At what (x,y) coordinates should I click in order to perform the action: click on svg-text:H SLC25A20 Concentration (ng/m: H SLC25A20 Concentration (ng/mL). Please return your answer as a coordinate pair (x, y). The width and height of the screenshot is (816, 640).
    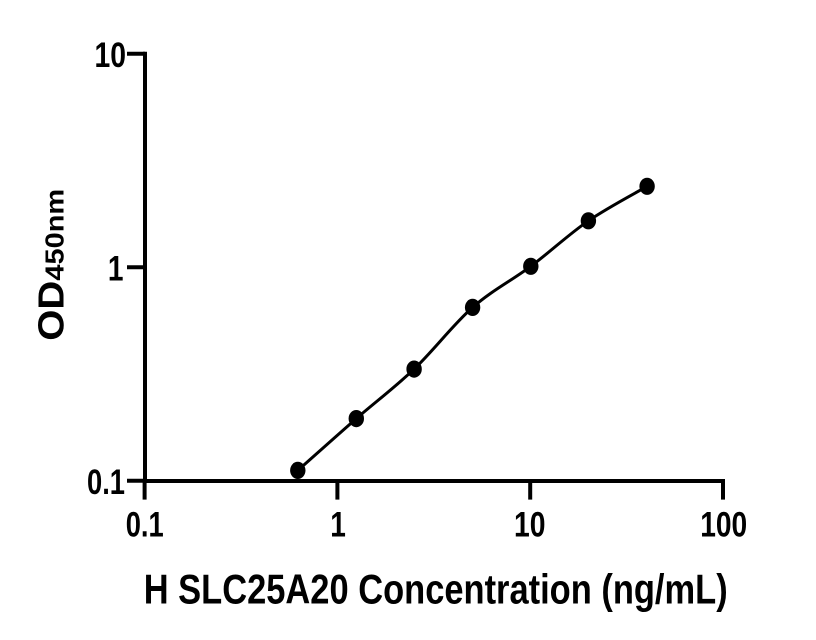
    Looking at the image, I should click on (436, 588).